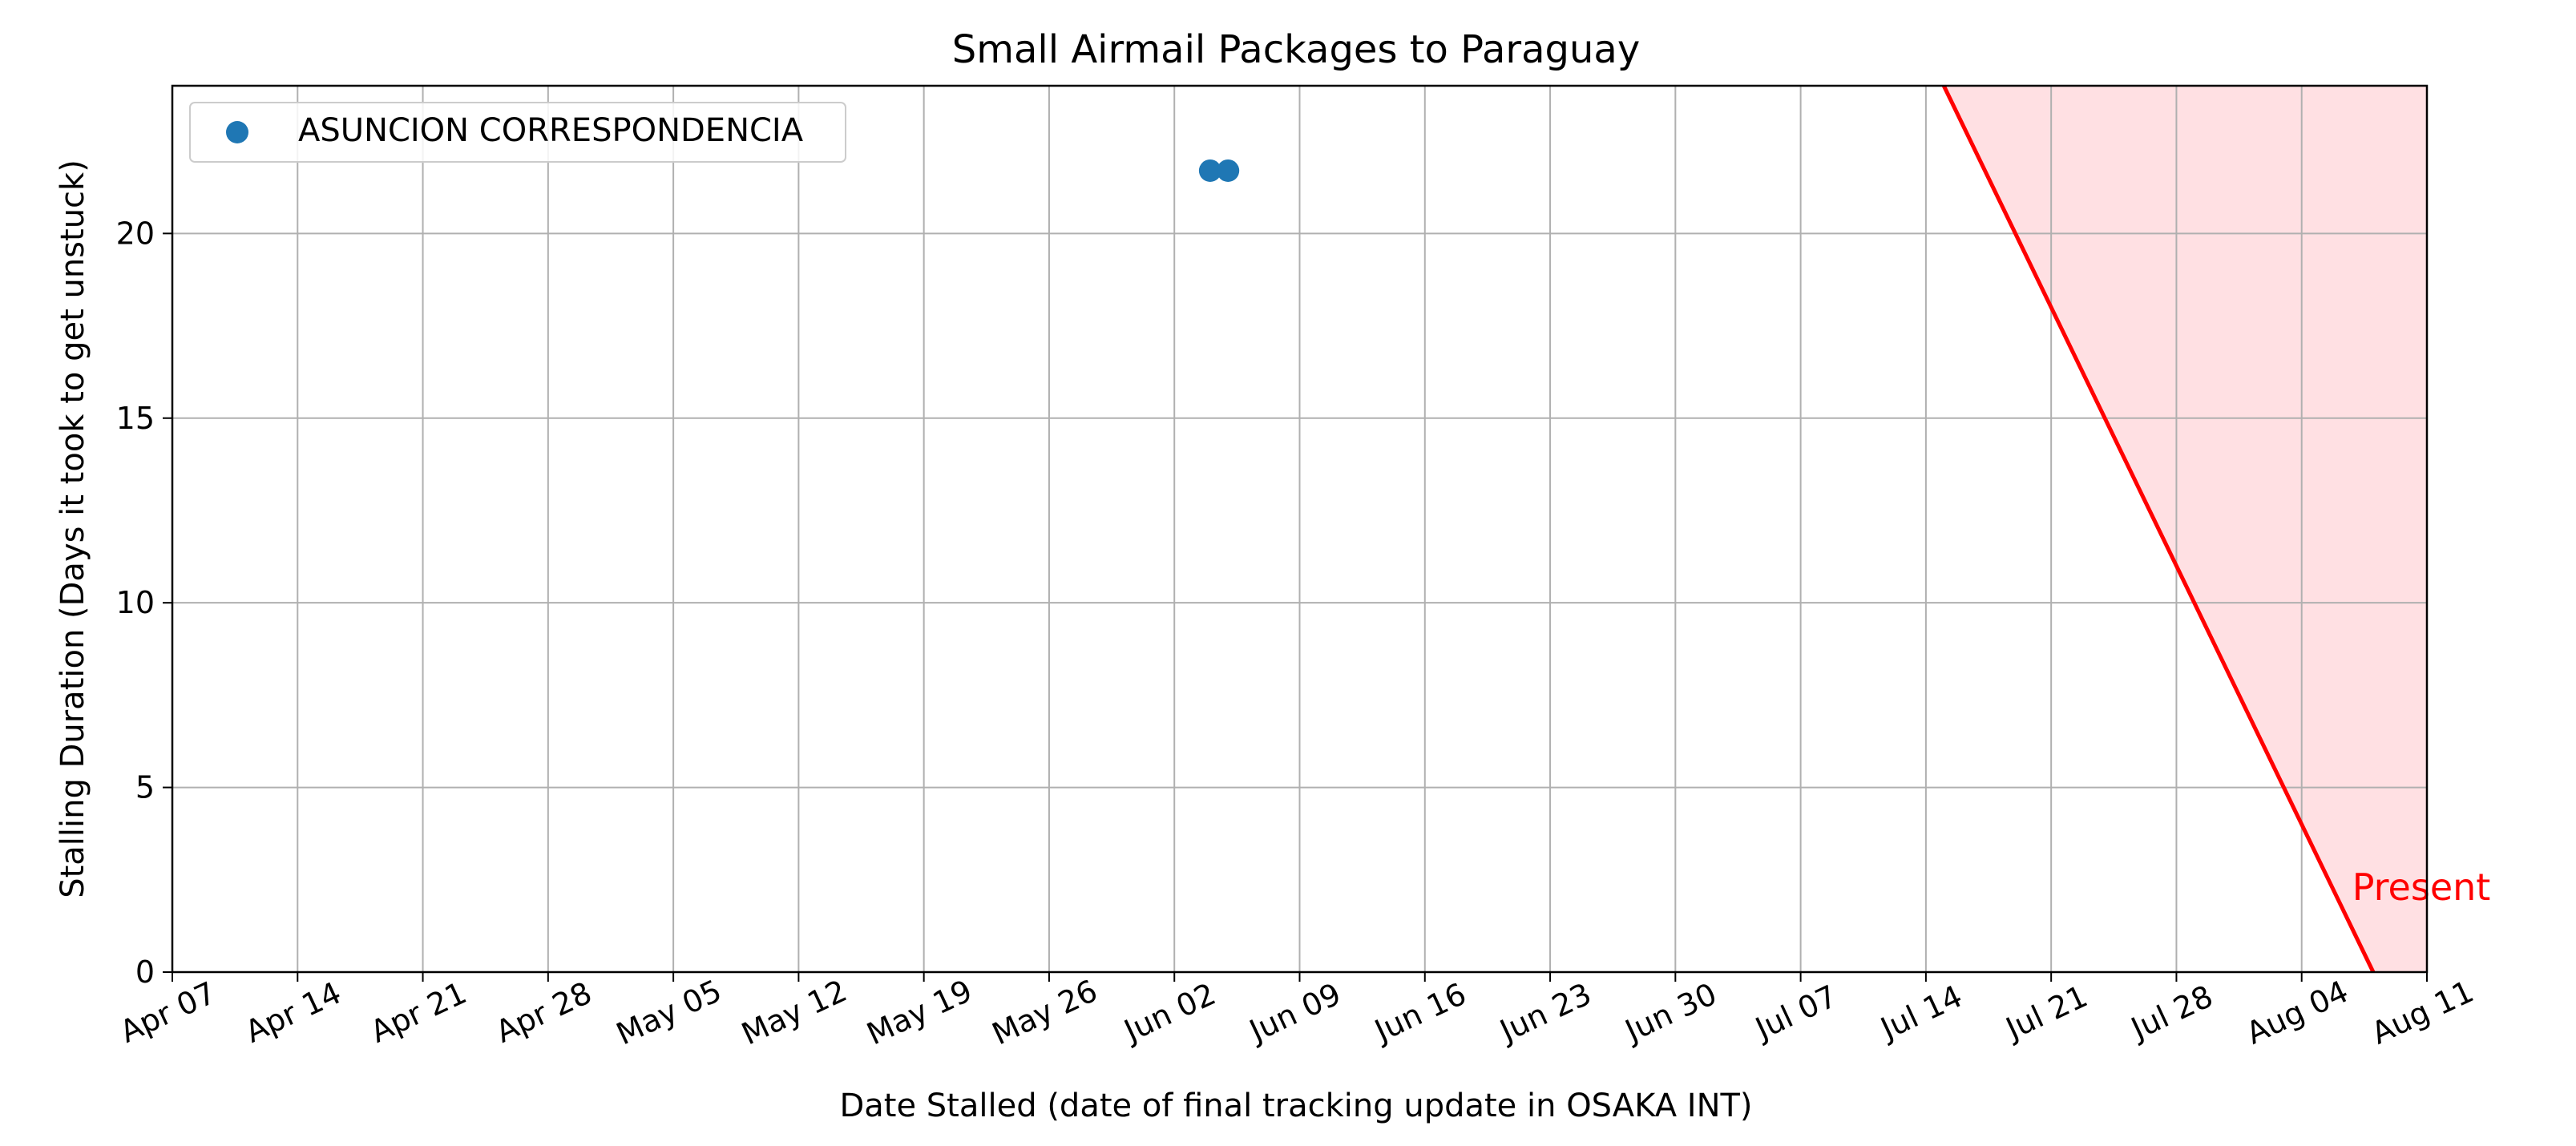 This screenshot has width=2576, height=1146. Describe the element at coordinates (135, 234) in the screenshot. I see `y-tick-label: 20` at that location.